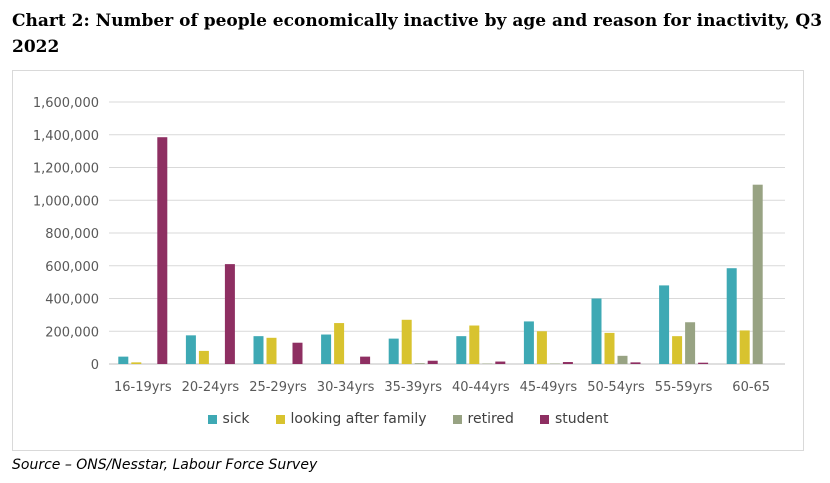 The height and width of the screenshot is (483, 830). Describe the element at coordinates (136, 363) in the screenshot. I see `bar-looking-after-family-16-19yrs` at that location.